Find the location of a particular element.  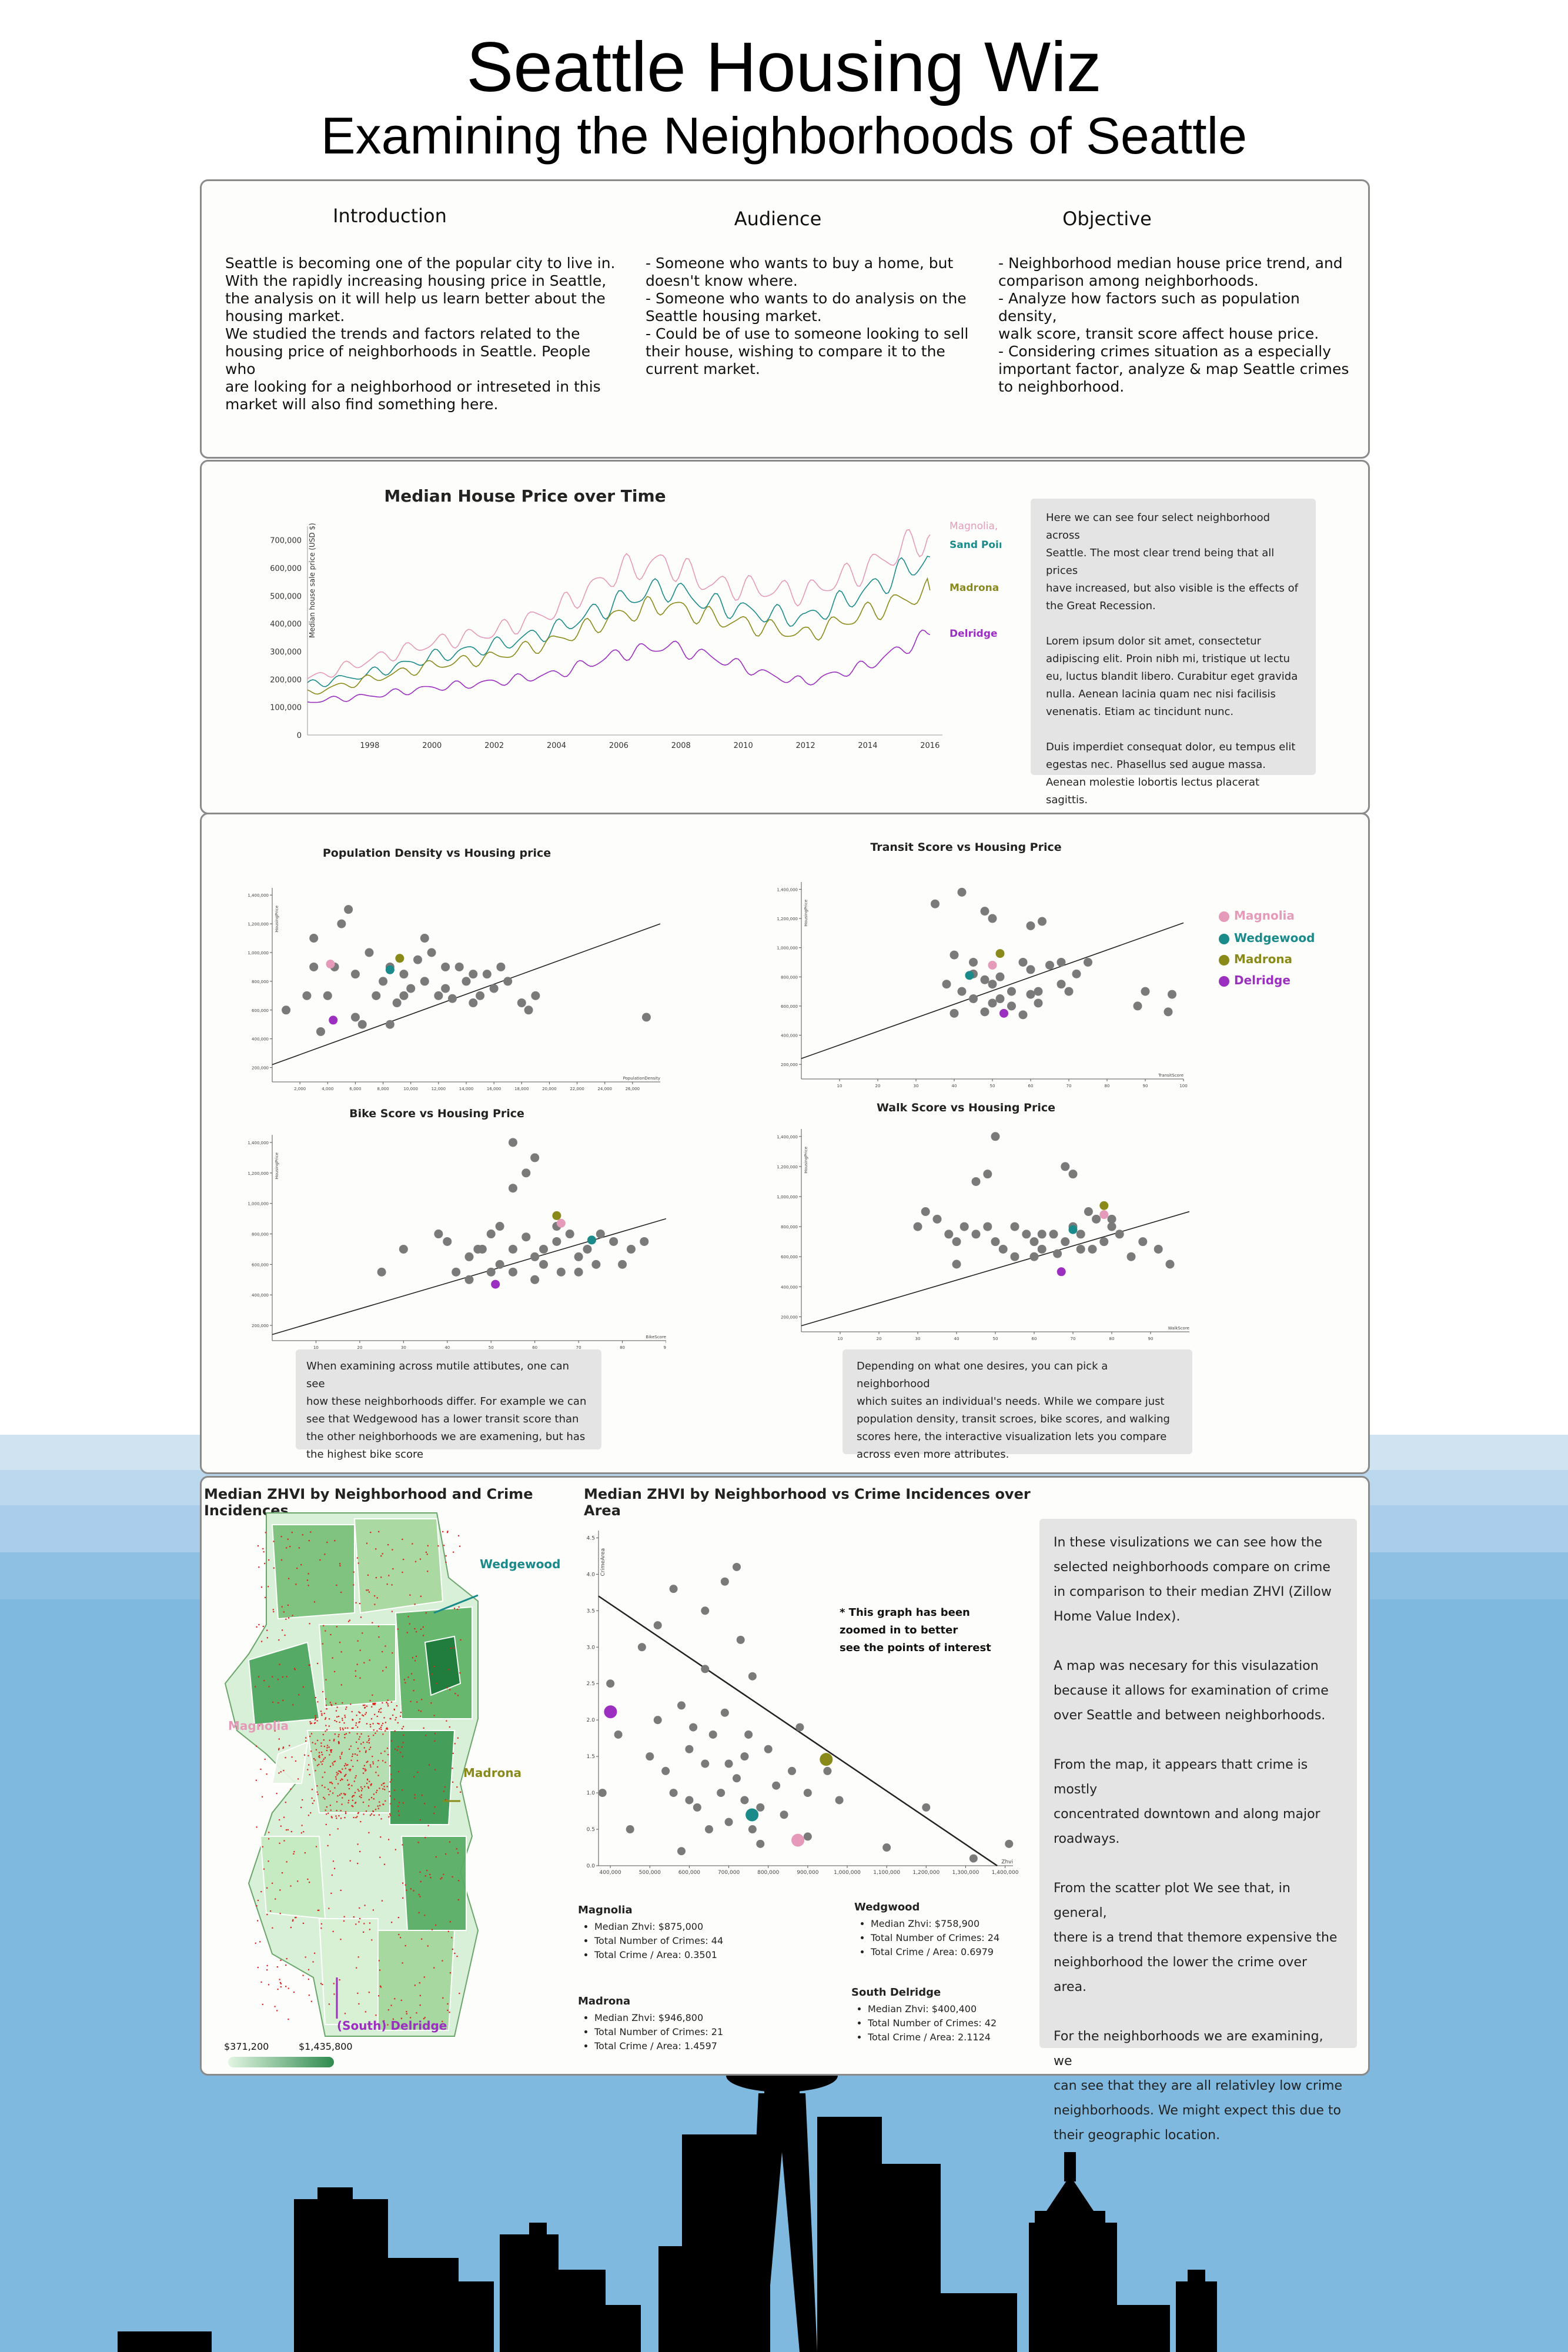

y-tick-label: 4.5 is located at coordinates (591, 1538).